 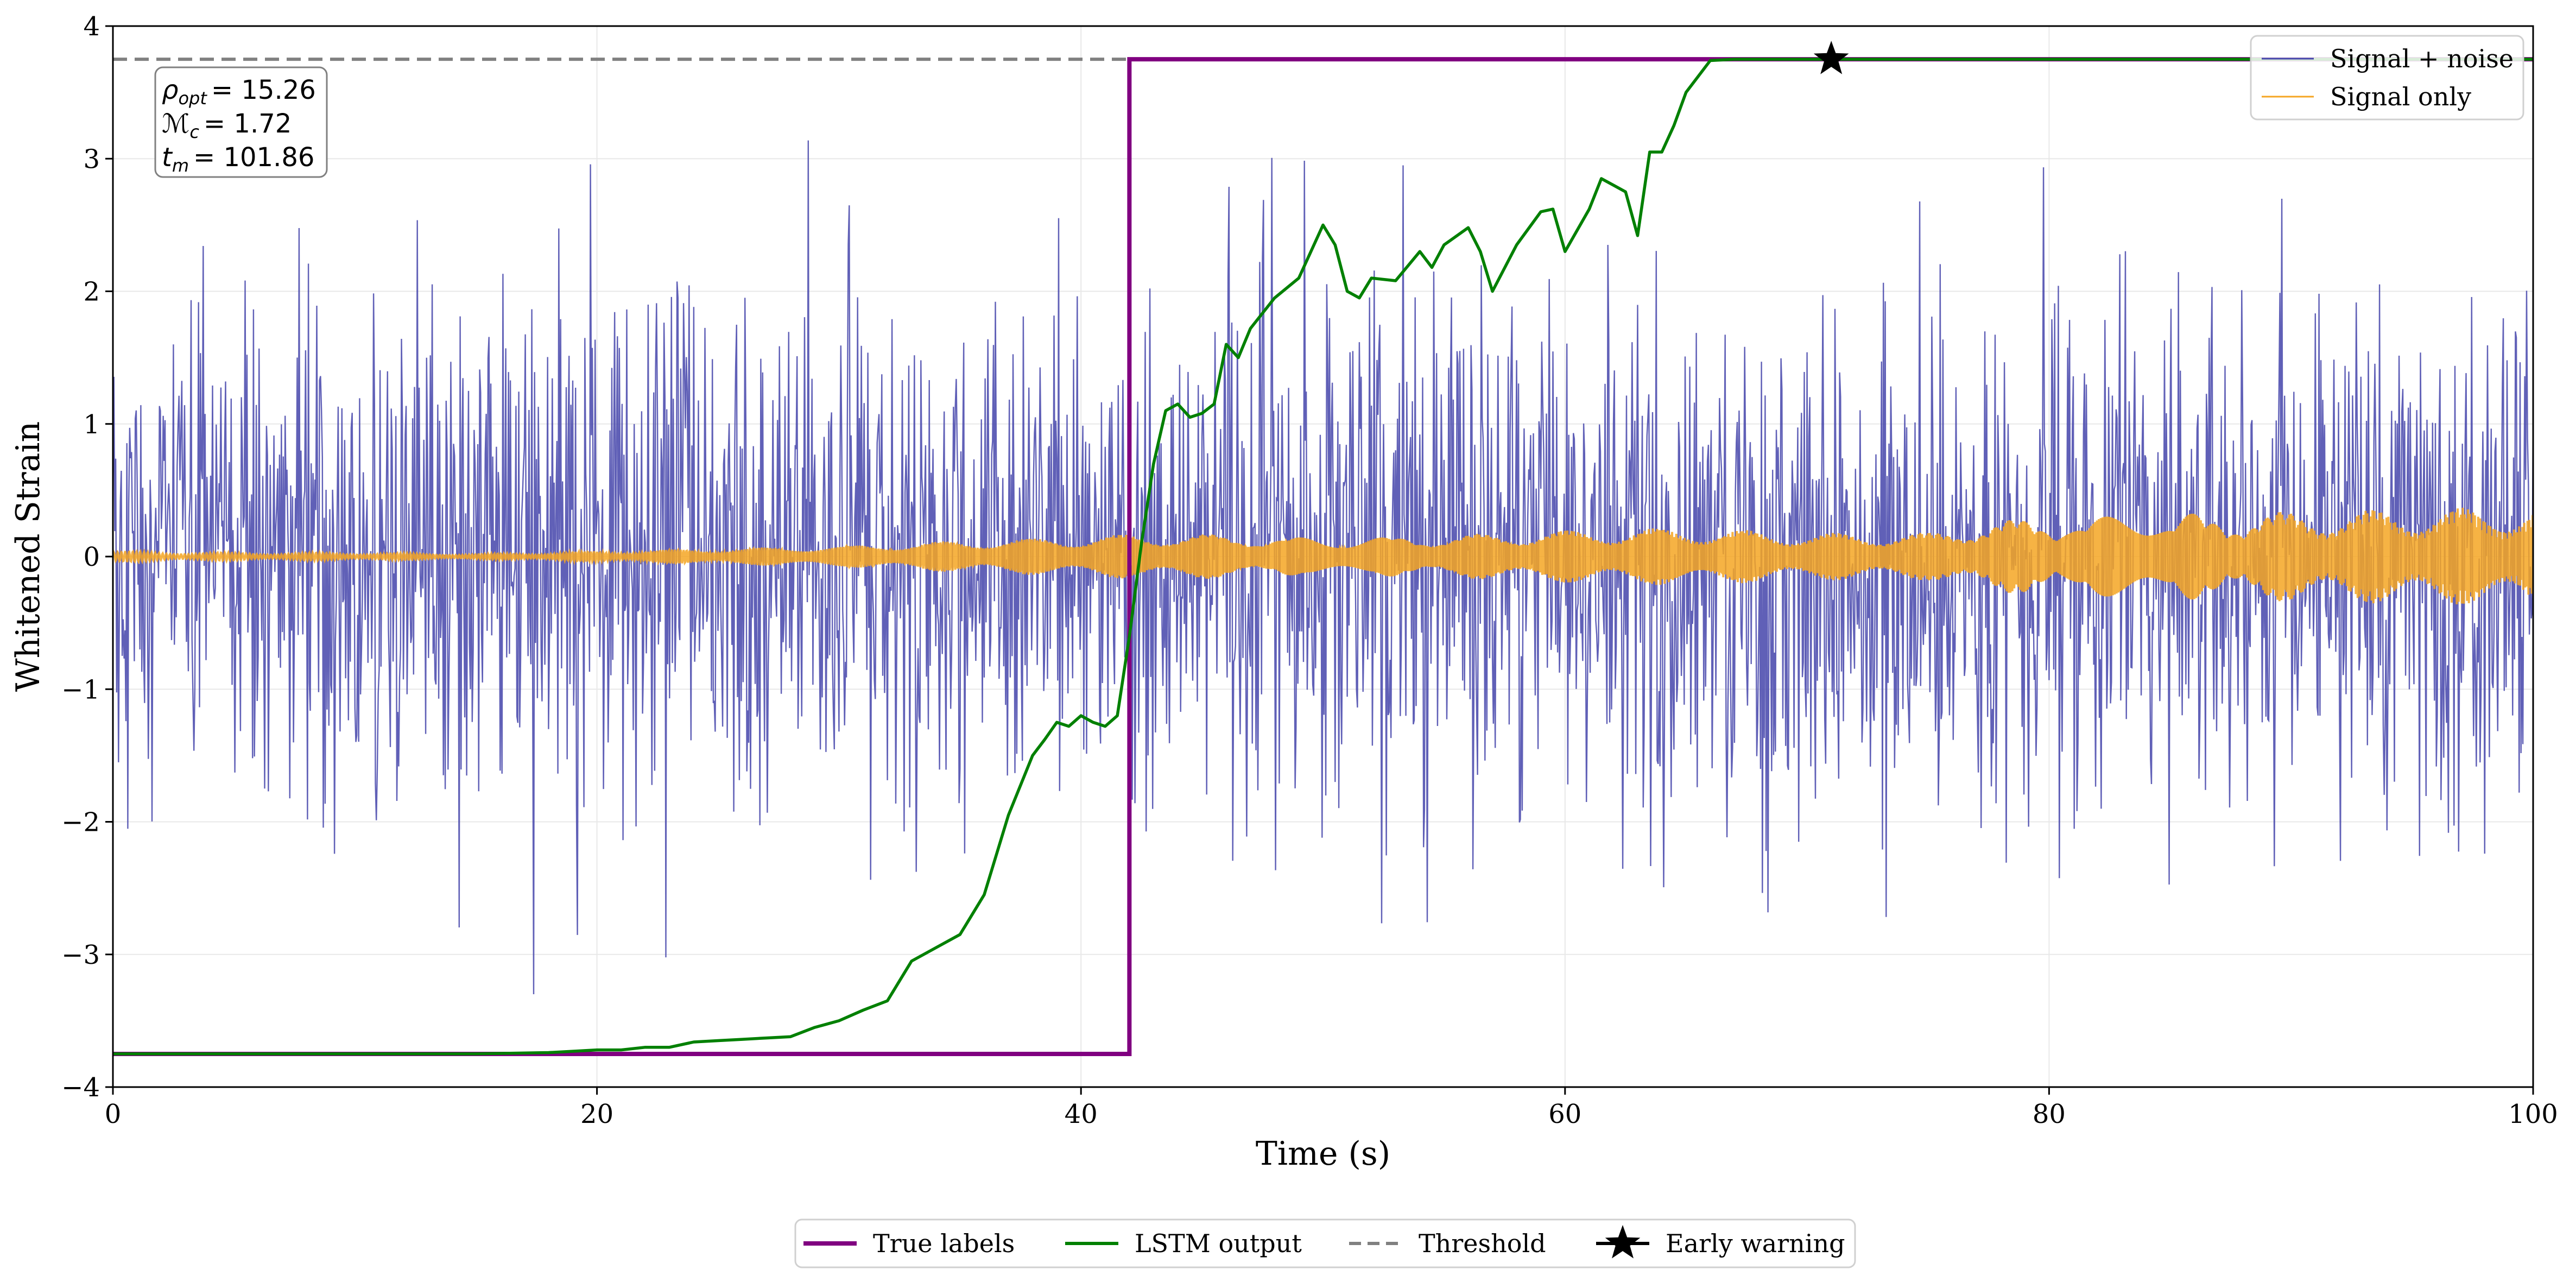 I want to click on legend-true-labels-label: True labels, so click(x=944, y=1243).